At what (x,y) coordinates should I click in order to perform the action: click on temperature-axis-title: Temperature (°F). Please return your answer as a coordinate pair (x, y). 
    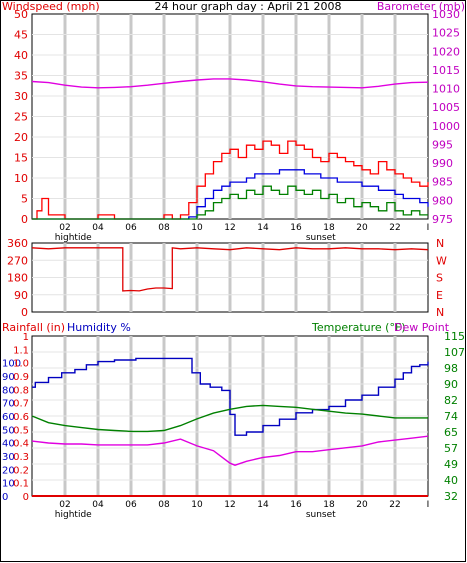
    Looking at the image, I should click on (358, 327).